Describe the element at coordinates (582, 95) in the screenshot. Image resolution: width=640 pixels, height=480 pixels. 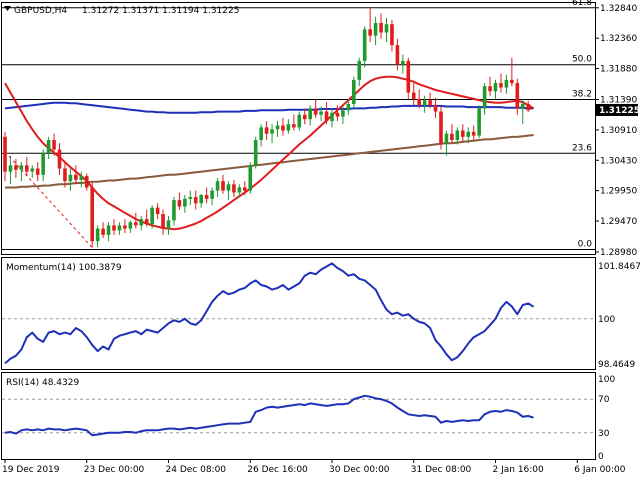
I see `fib-label-38.2: 38.2` at that location.